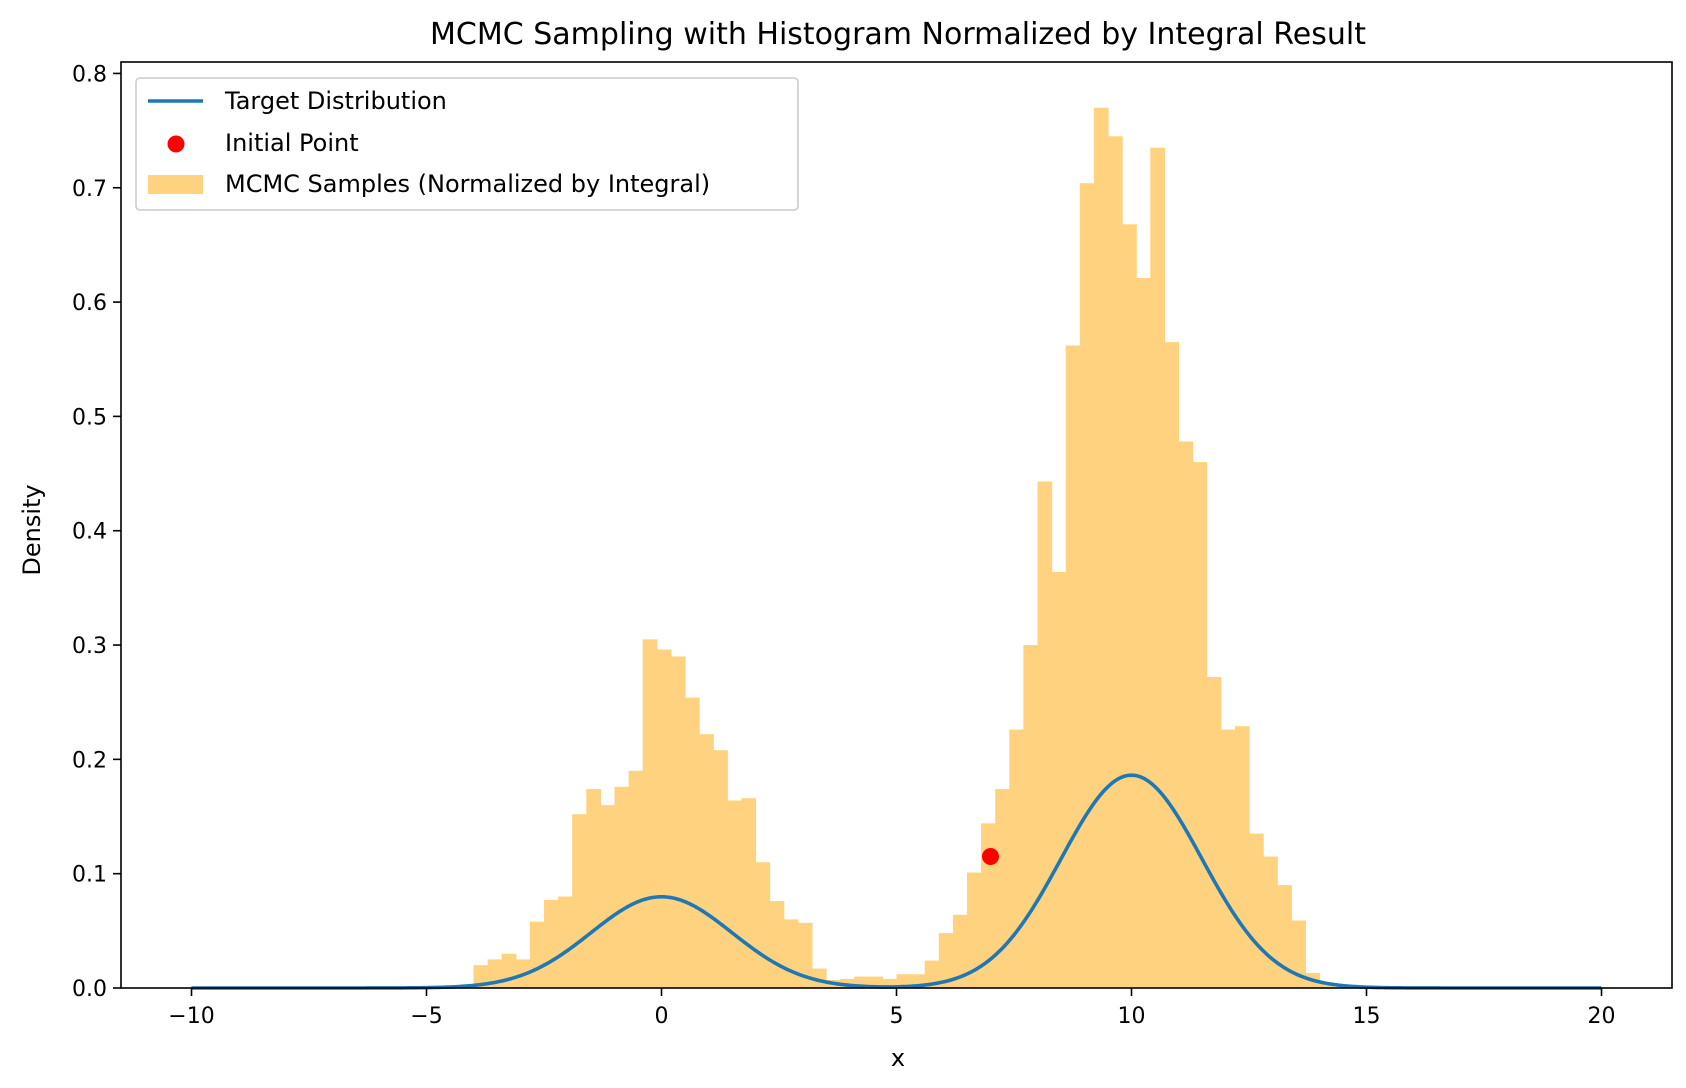 The height and width of the screenshot is (1088, 1686). I want to click on y-tick-label: 0.4, so click(89, 532).